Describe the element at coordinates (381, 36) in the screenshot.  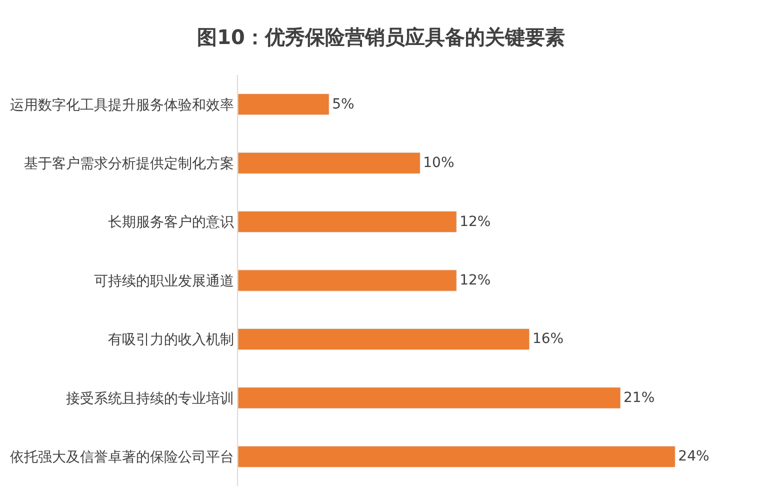
I see `chart-title: 图10：优秀保险营销员应具备的关键要素` at that location.